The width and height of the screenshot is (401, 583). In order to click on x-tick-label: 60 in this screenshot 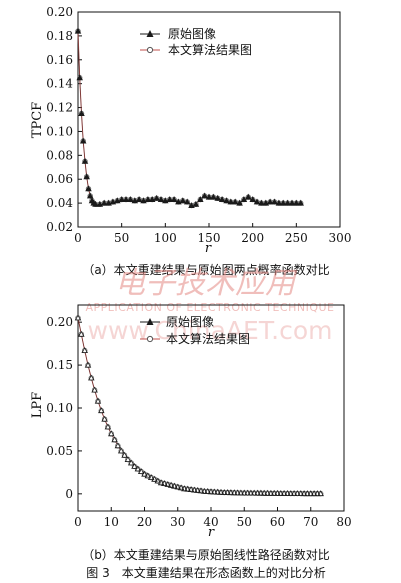, I will do `click(277, 522)`.